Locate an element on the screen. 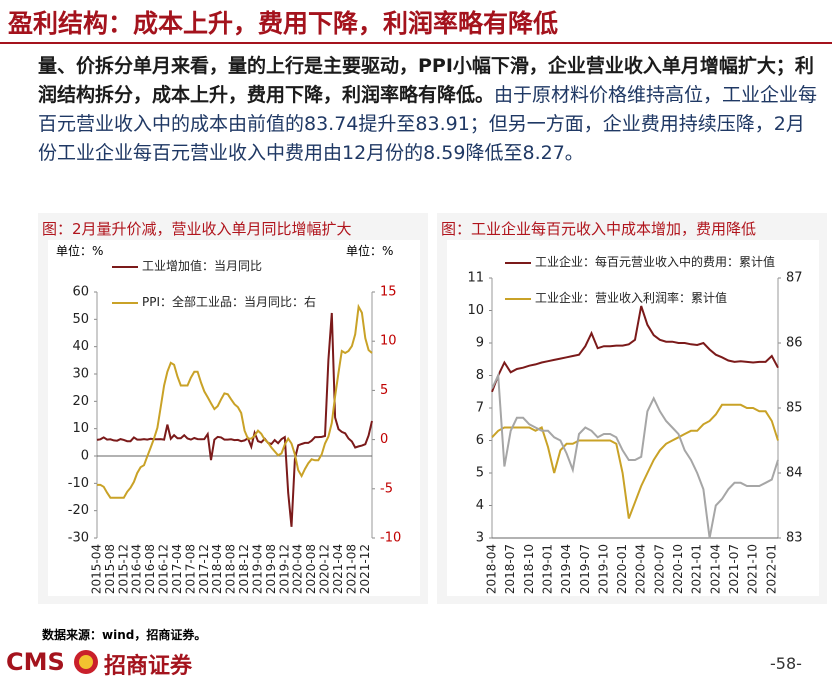  y-tick-label: 8 is located at coordinates (480, 375).